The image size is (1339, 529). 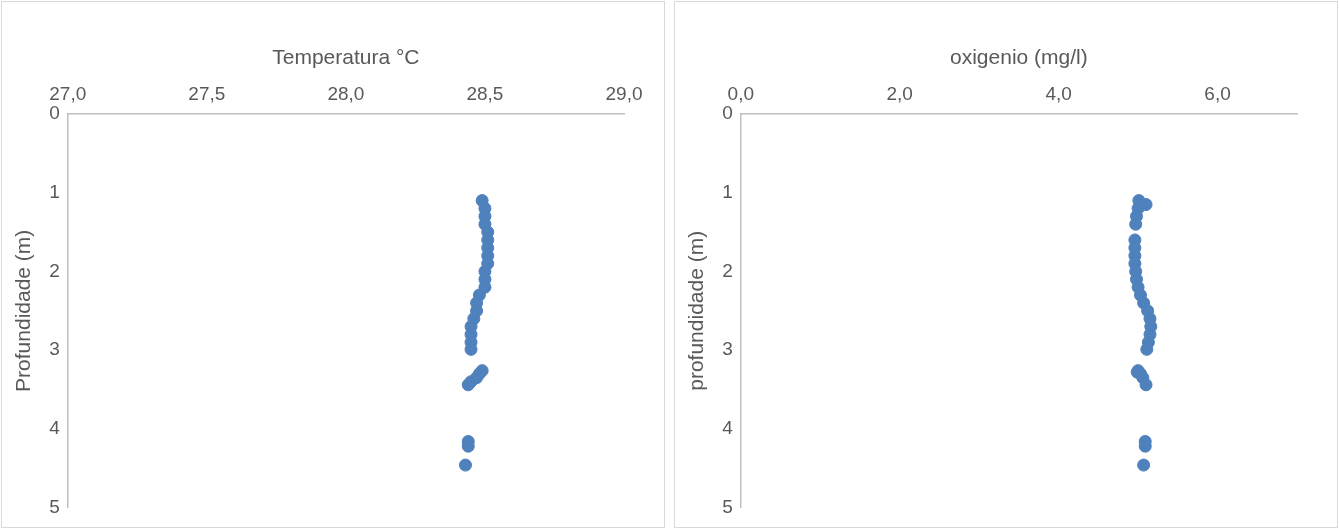 I want to click on y-axis-title: profundidade (m), so click(x=696, y=310).